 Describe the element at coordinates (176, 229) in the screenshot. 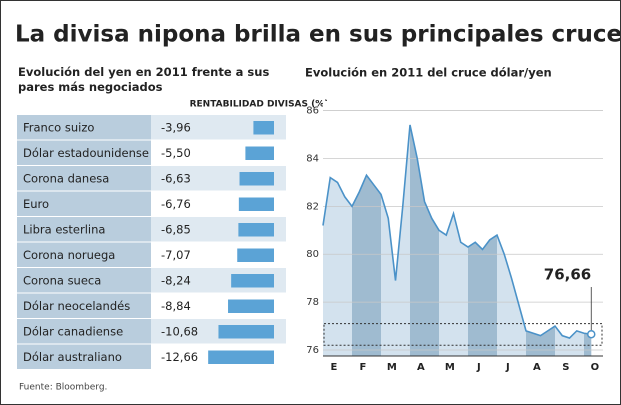

I see `value-label: -6,85` at that location.